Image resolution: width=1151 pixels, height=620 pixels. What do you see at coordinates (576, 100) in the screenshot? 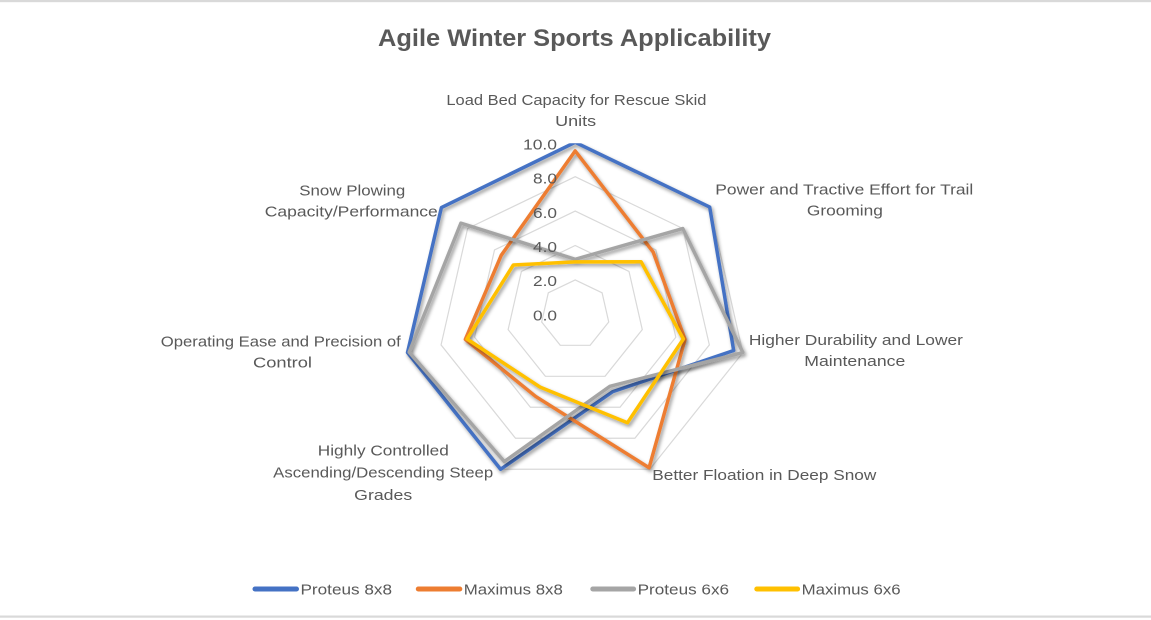
I see `svg-text:Load Bed Capacity for Rescue S: Load Bed Capacity for Rescue Skid` at bounding box center [576, 100].